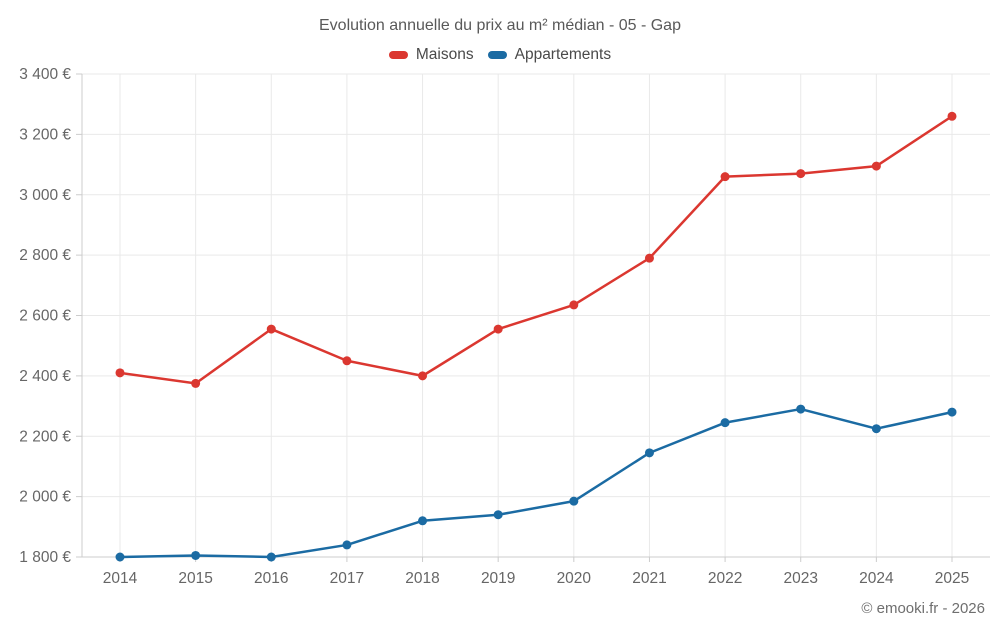 The height and width of the screenshot is (625, 1000). I want to click on x-tick-label: 2019, so click(498, 578).